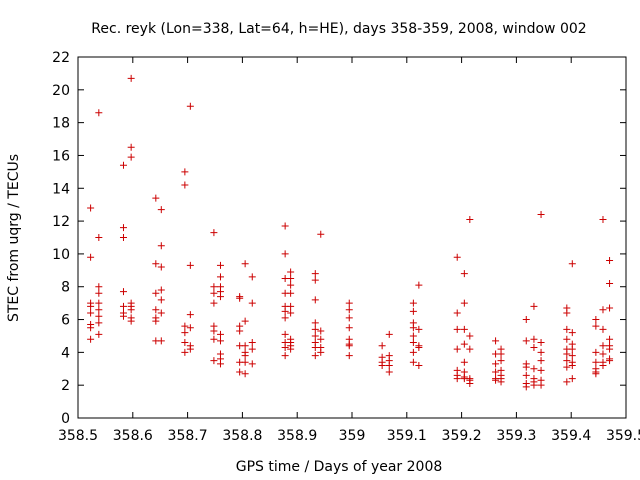 This screenshot has height=480, width=640. Describe the element at coordinates (14, 238) in the screenshot. I see `y-axis-label: STEC from uqrg / TECUs` at that location.